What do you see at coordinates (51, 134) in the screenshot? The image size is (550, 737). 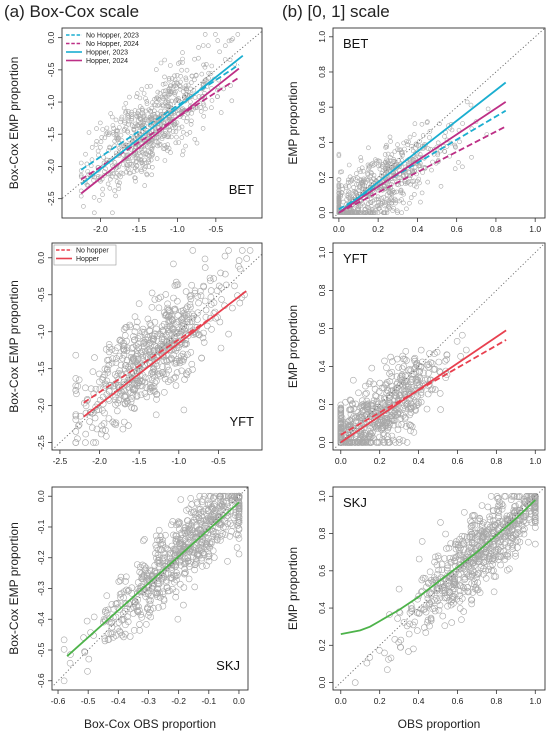 I see `y-tick-label: -1.5` at bounding box center [51, 134].